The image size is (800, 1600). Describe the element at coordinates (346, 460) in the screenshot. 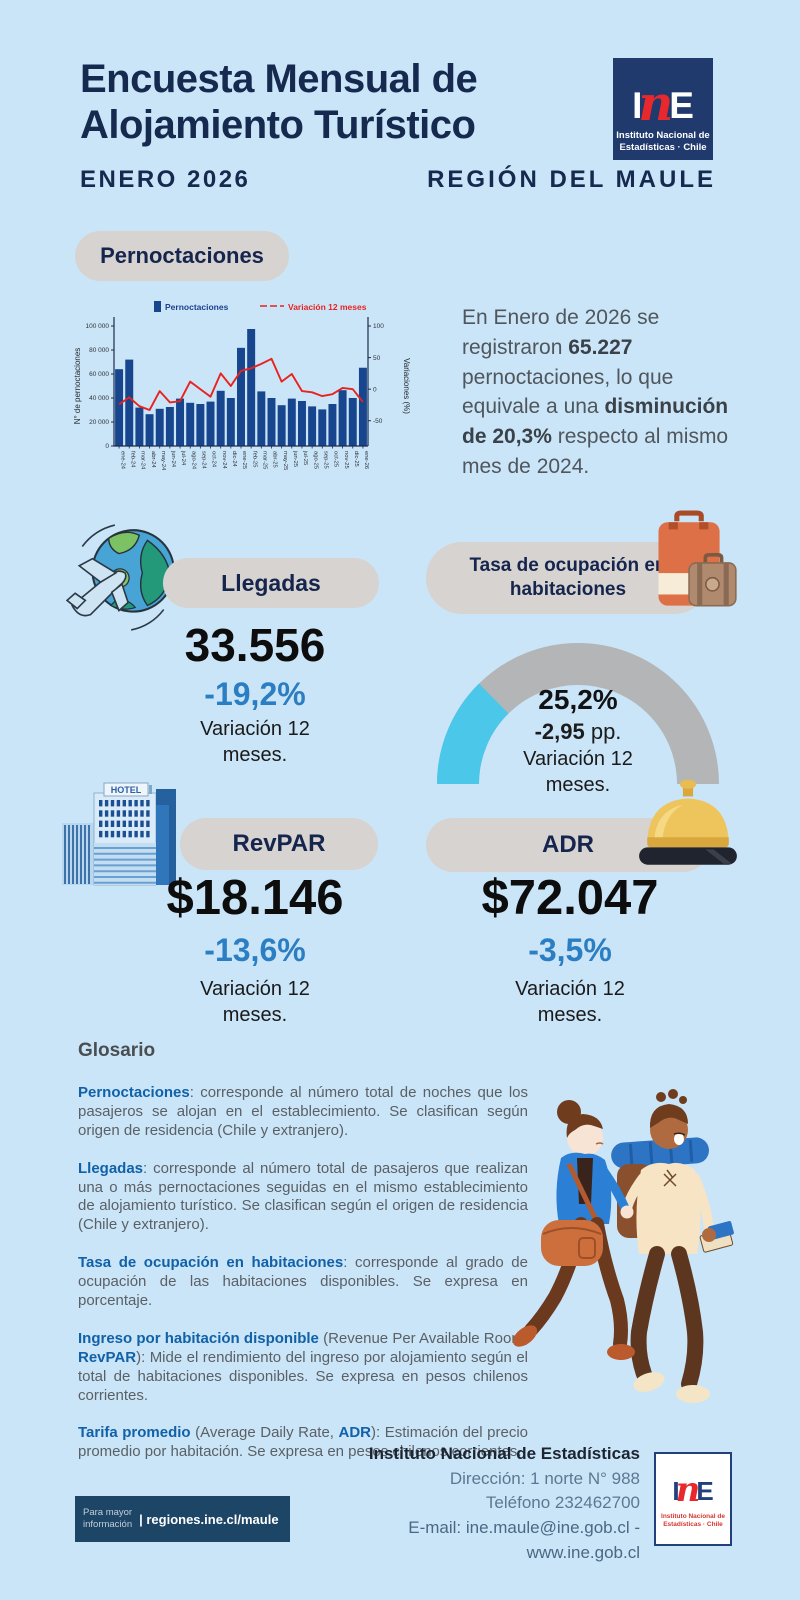

I see `svg-text: nov-25` at that location.